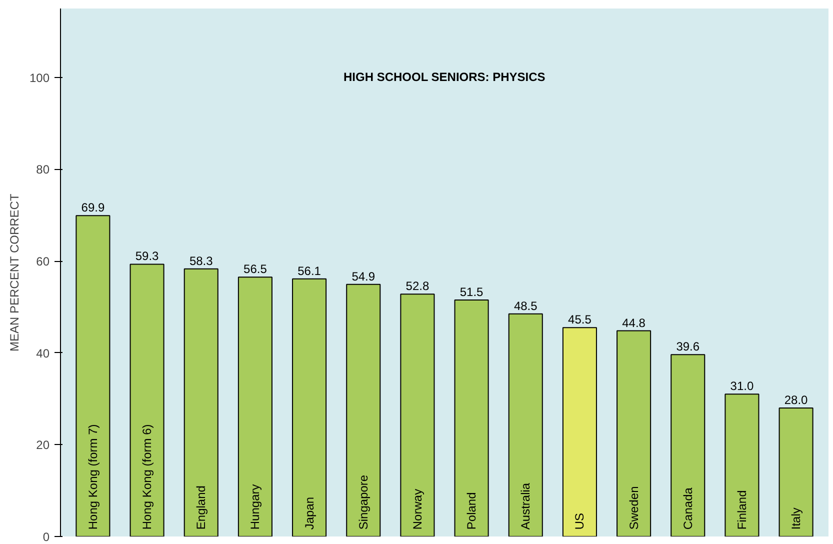  Describe the element at coordinates (43, 169) in the screenshot. I see `y-tick-label: 80` at that location.